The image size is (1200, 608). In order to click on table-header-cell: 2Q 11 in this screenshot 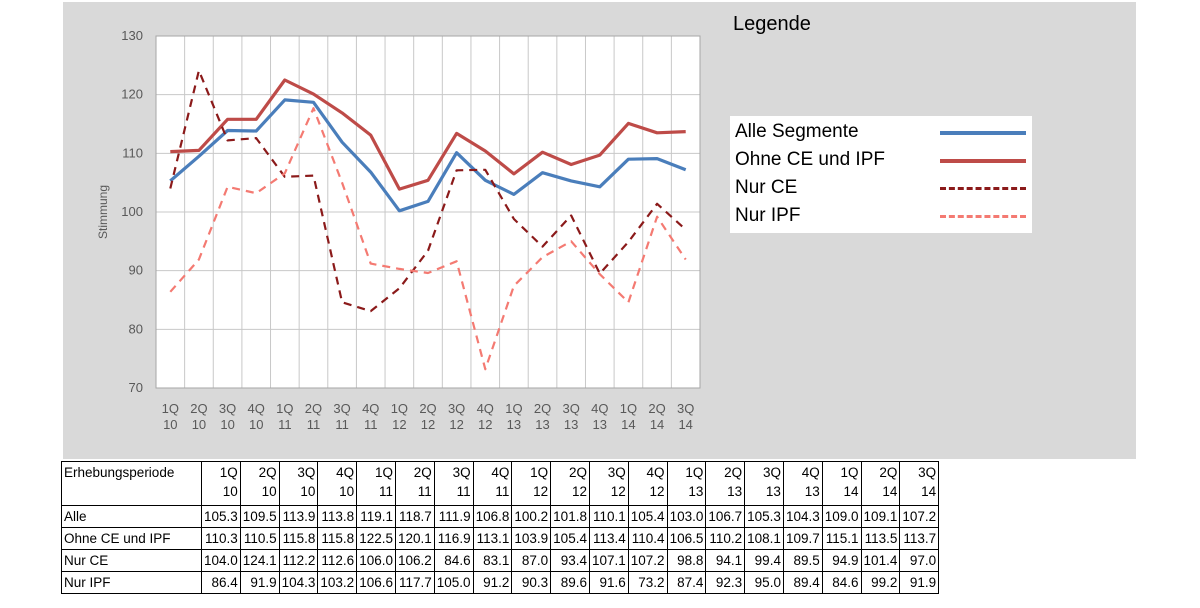, I will do `click(414, 483)`.